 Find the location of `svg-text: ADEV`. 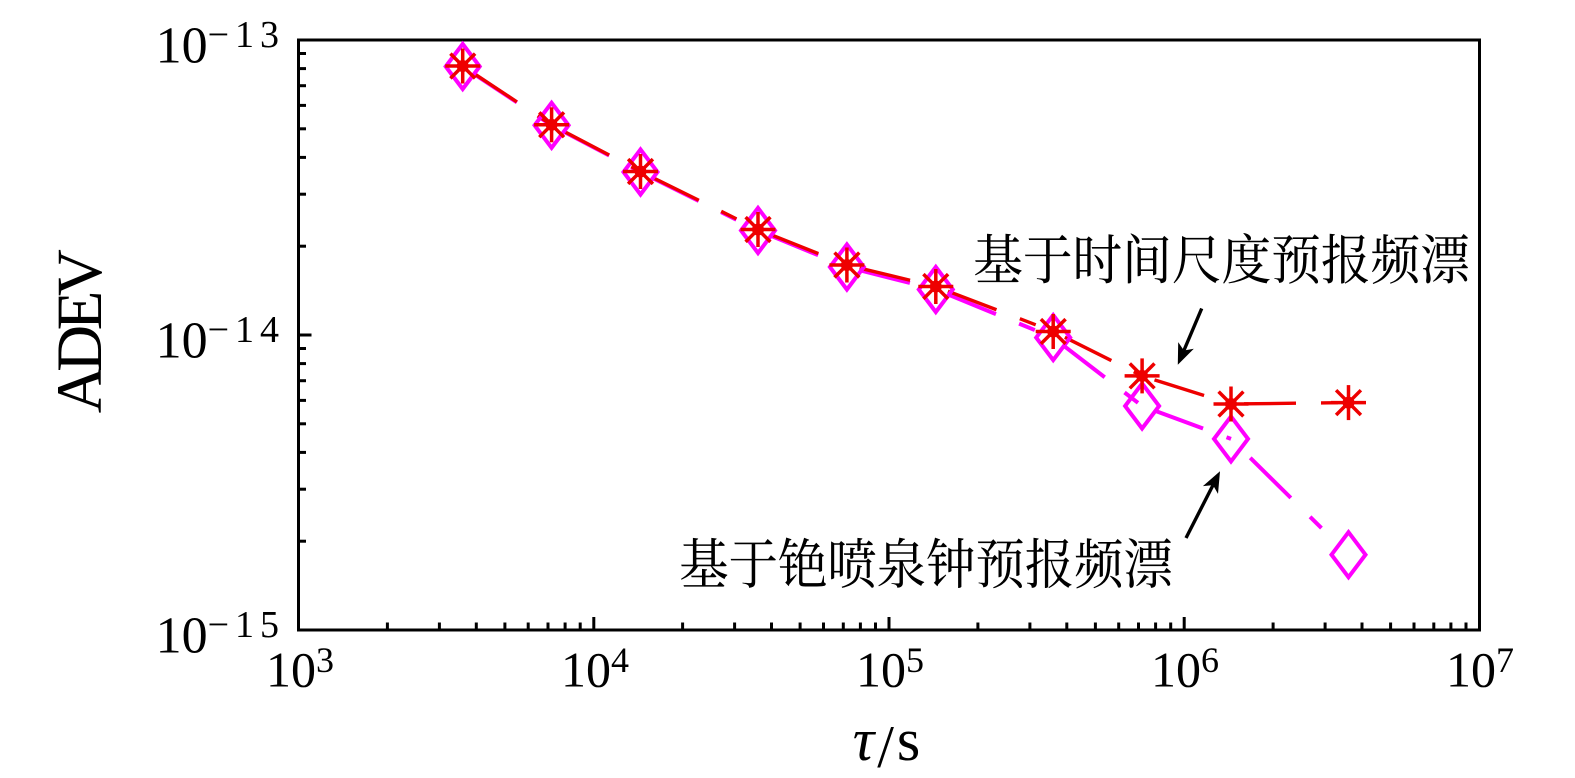

svg-text: ADEV is located at coordinates (80, 331).